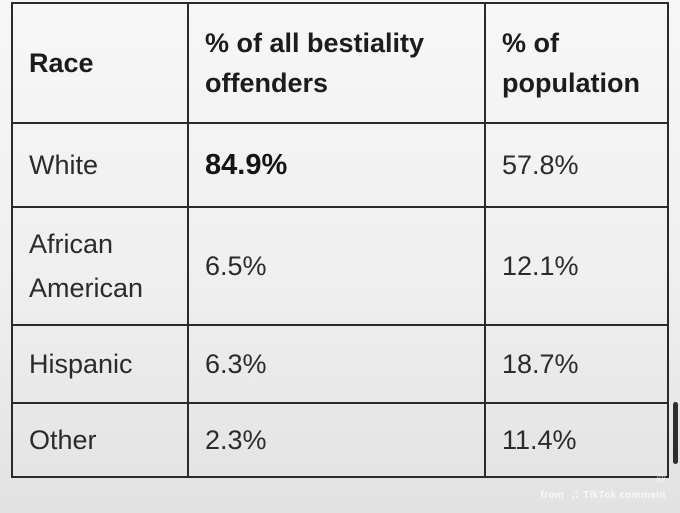 The image size is (680, 513). What do you see at coordinates (236, 364) in the screenshot?
I see `offenders-value: 6.3%` at bounding box center [236, 364].